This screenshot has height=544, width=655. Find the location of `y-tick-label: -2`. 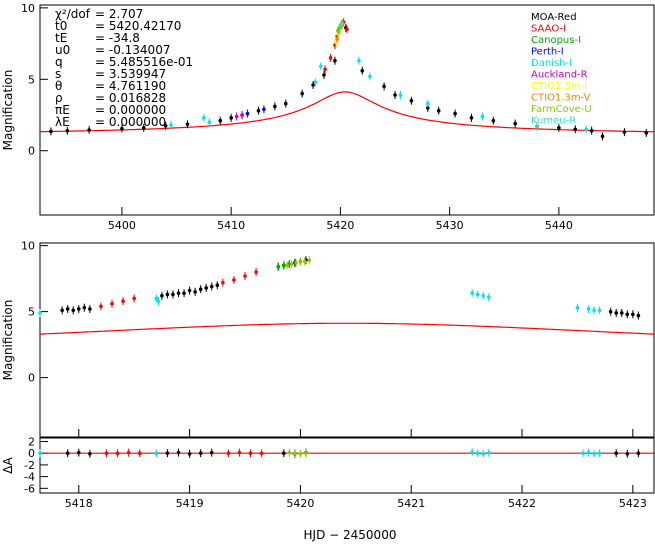

y-tick-label: -2 is located at coordinates (29, 465).